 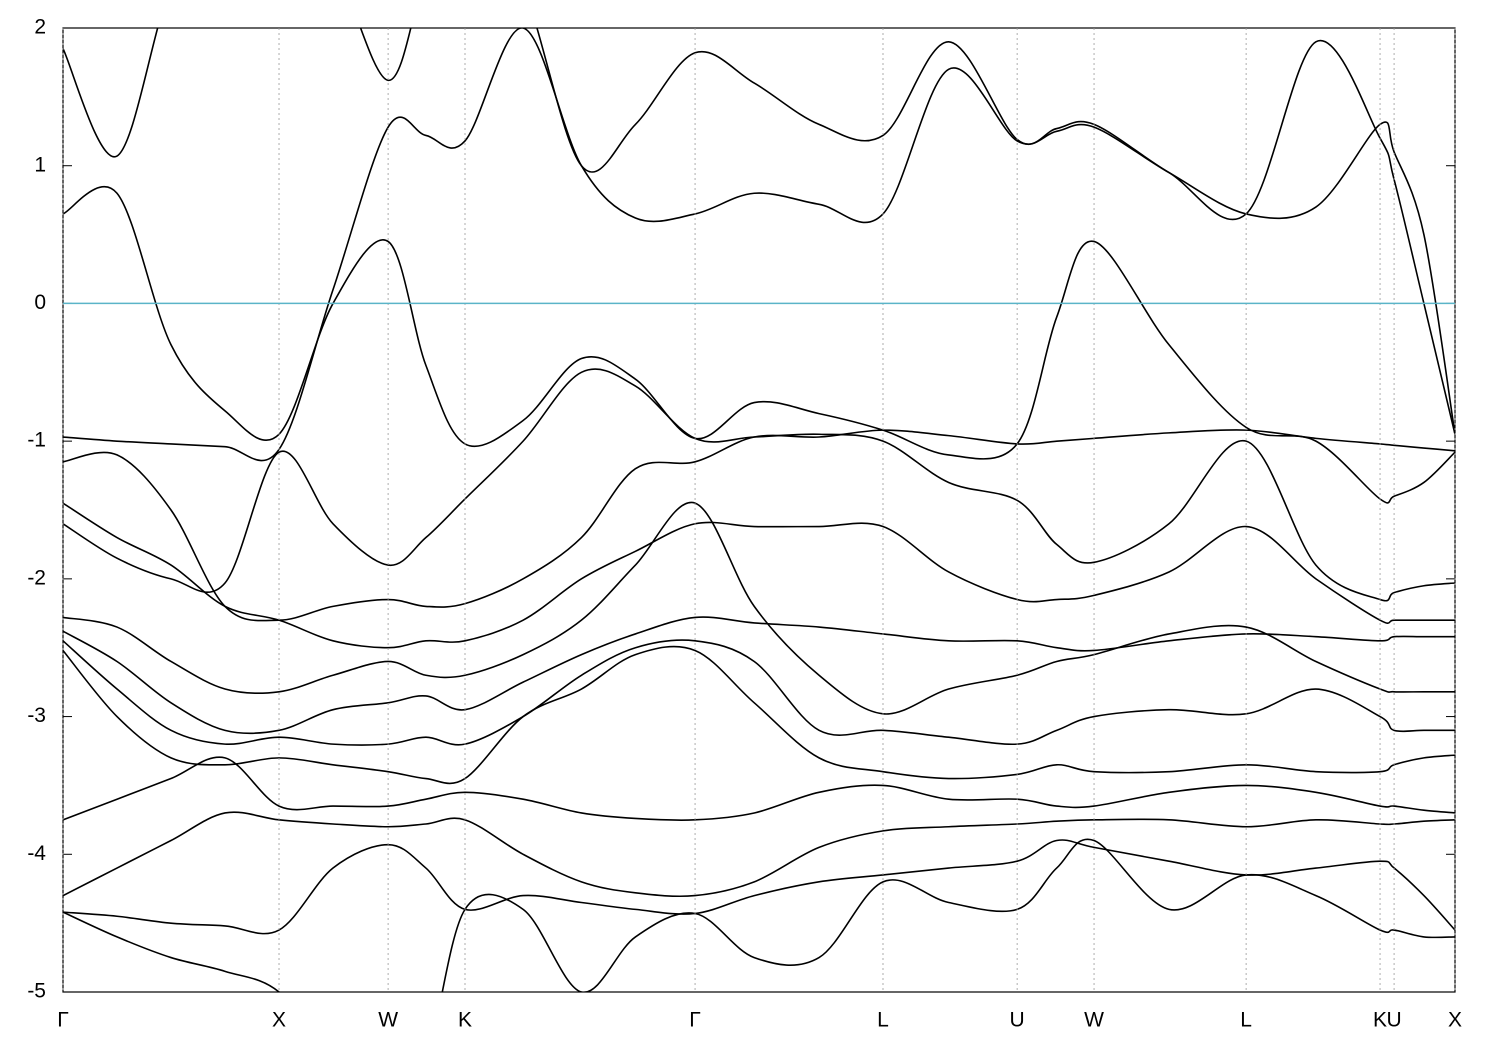 What do you see at coordinates (40, 164) in the screenshot?
I see `y-tick-label: 1` at bounding box center [40, 164].